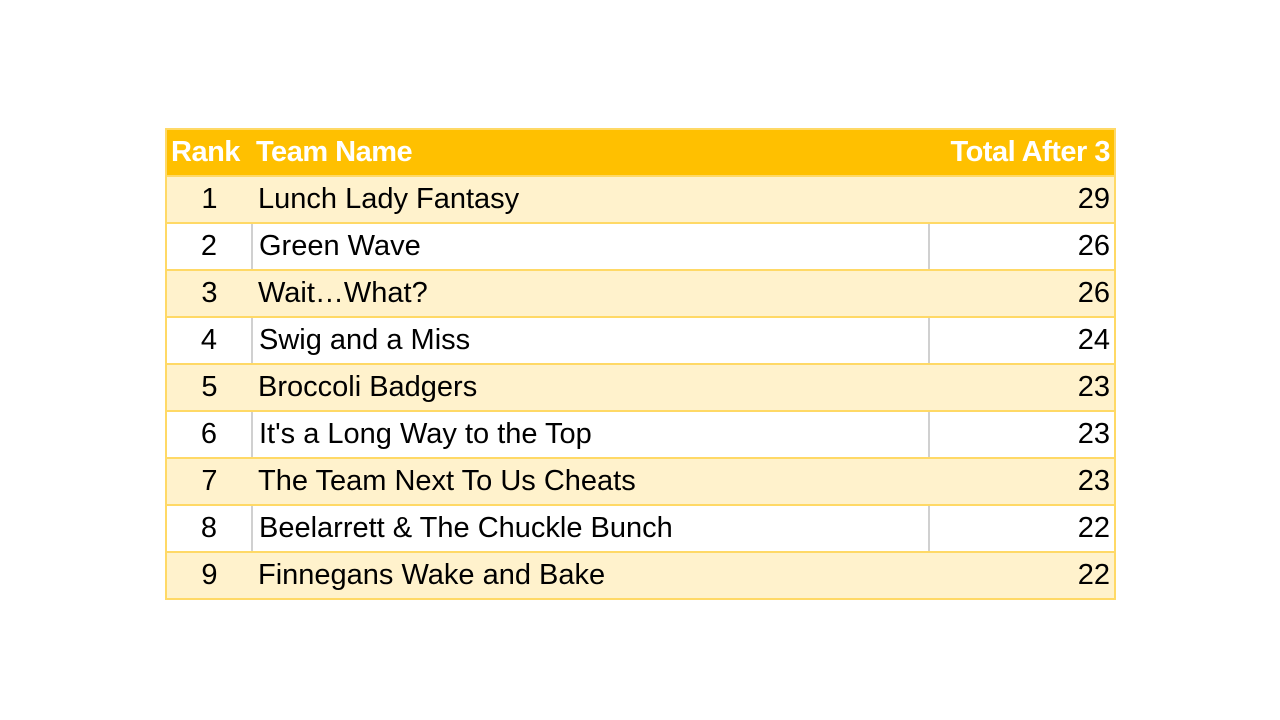  Describe the element at coordinates (590, 575) in the screenshot. I see `team-name-cell: Finnegans Wake and Bake` at that location.